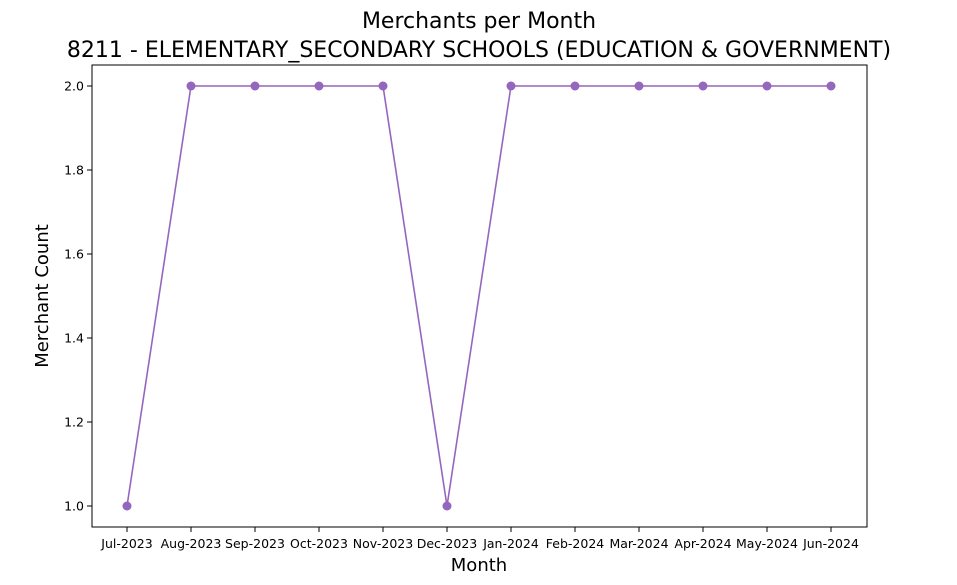 This screenshot has height=585, width=957. What do you see at coordinates (383, 543) in the screenshot?
I see `x-tick-label: Nov-2023` at bounding box center [383, 543].